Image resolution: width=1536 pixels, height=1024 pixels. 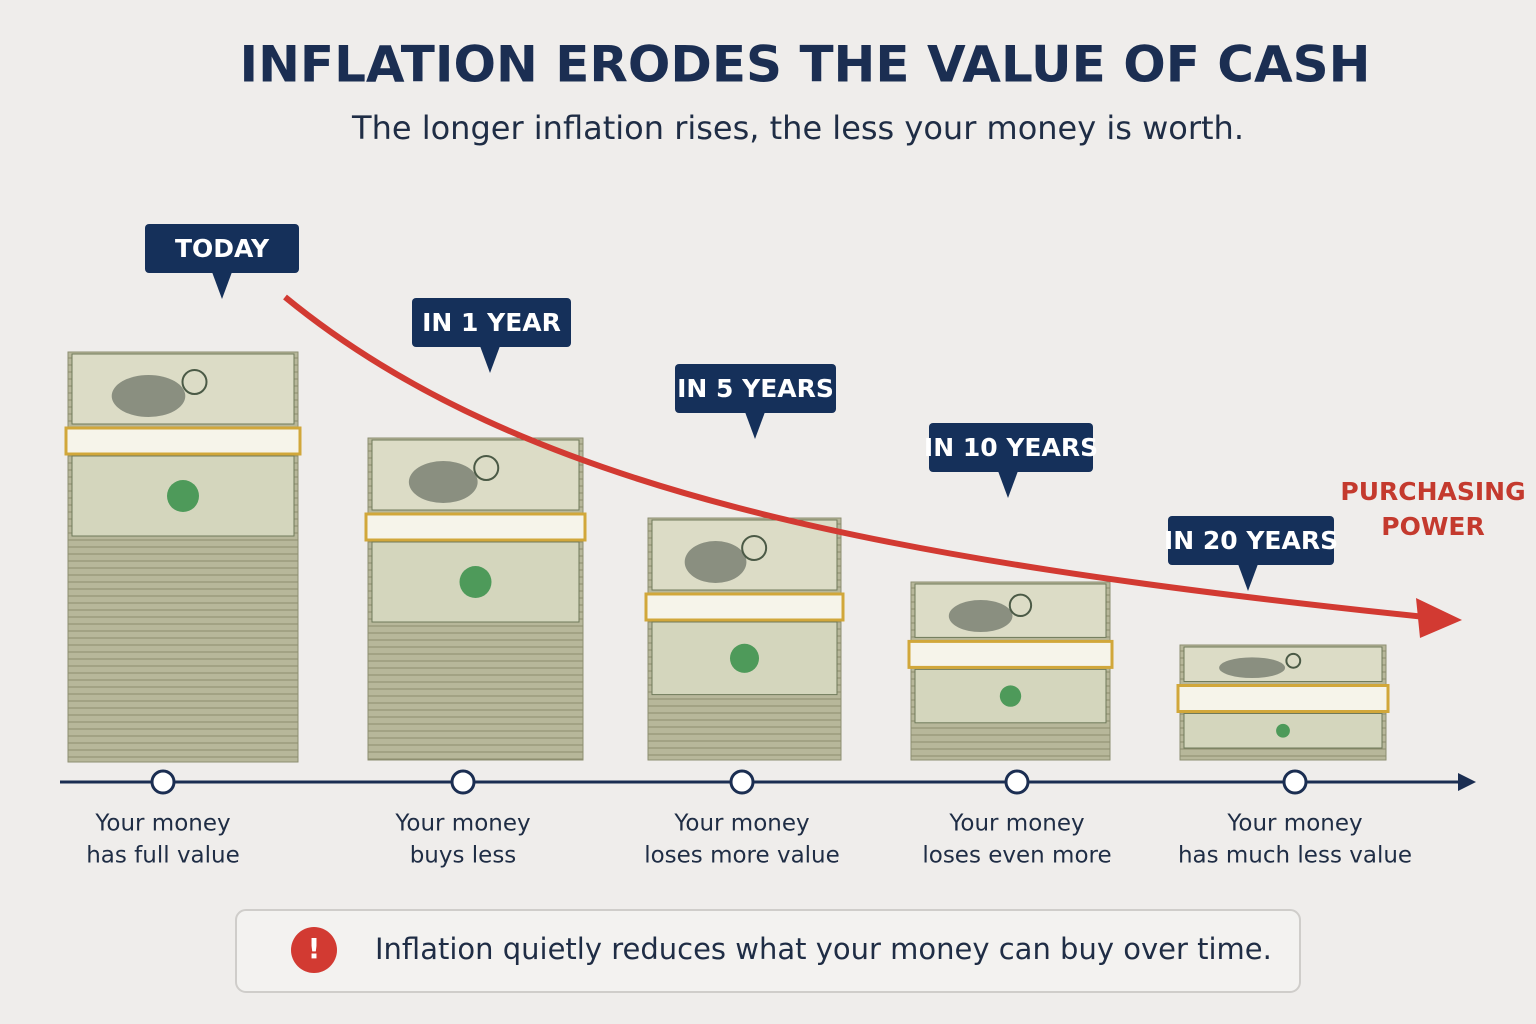 I want to click on alert-icon, so click(x=314, y=950).